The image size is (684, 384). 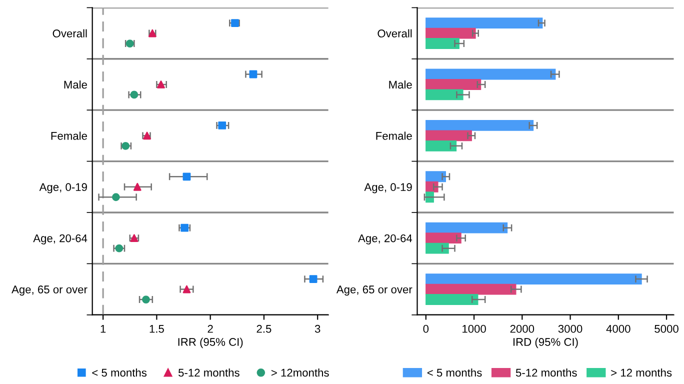 I want to click on x-tick-label: 4000, so click(x=618, y=328).